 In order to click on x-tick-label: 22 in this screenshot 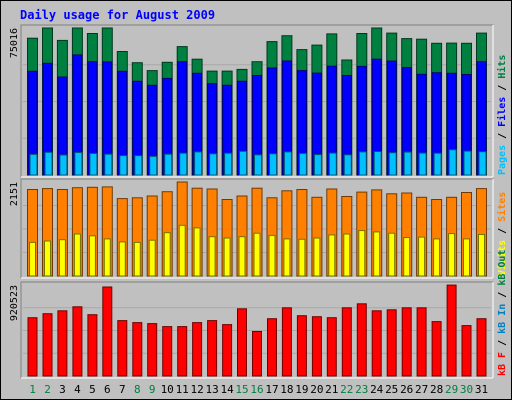, I will do `click(346, 389)`.